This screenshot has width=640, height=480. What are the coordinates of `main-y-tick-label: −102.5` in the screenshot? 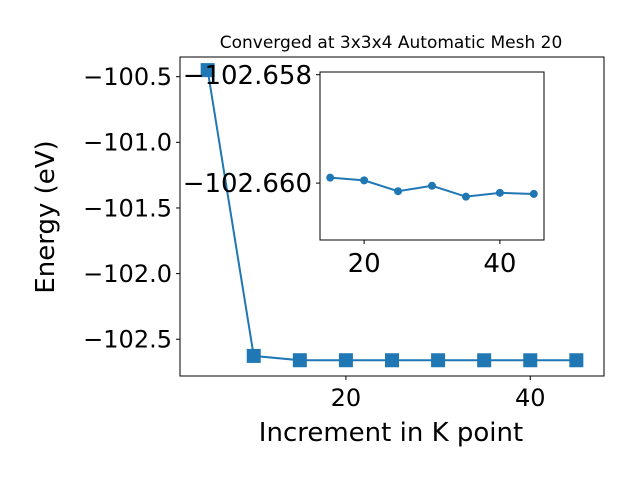 It's located at (127, 340).